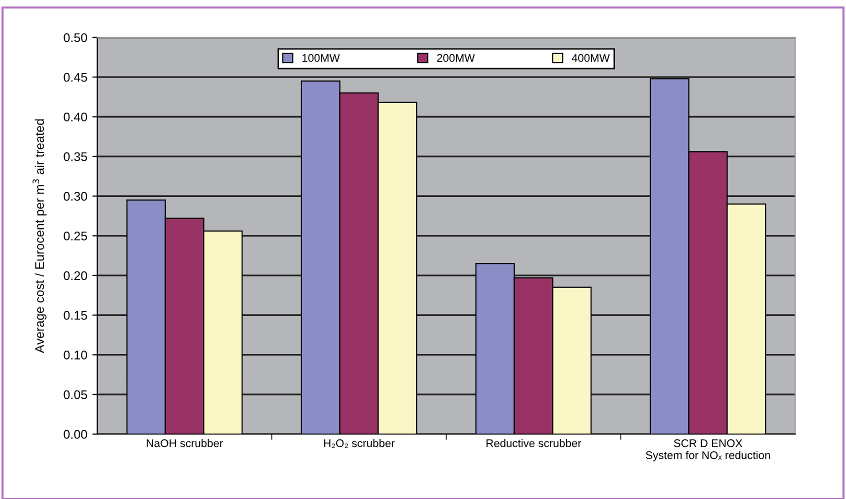 This screenshot has height=499, width=846. Describe the element at coordinates (591, 58) in the screenshot. I see `legend-label: 400MW` at that location.